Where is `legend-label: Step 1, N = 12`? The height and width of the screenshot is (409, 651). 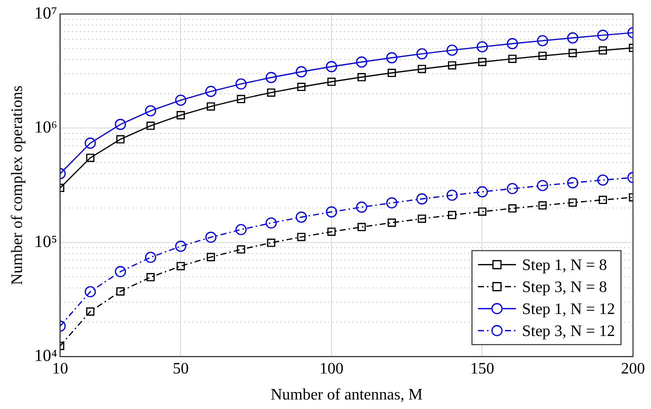
legend-label: Step 1, N = 12 is located at coordinates (569, 309).